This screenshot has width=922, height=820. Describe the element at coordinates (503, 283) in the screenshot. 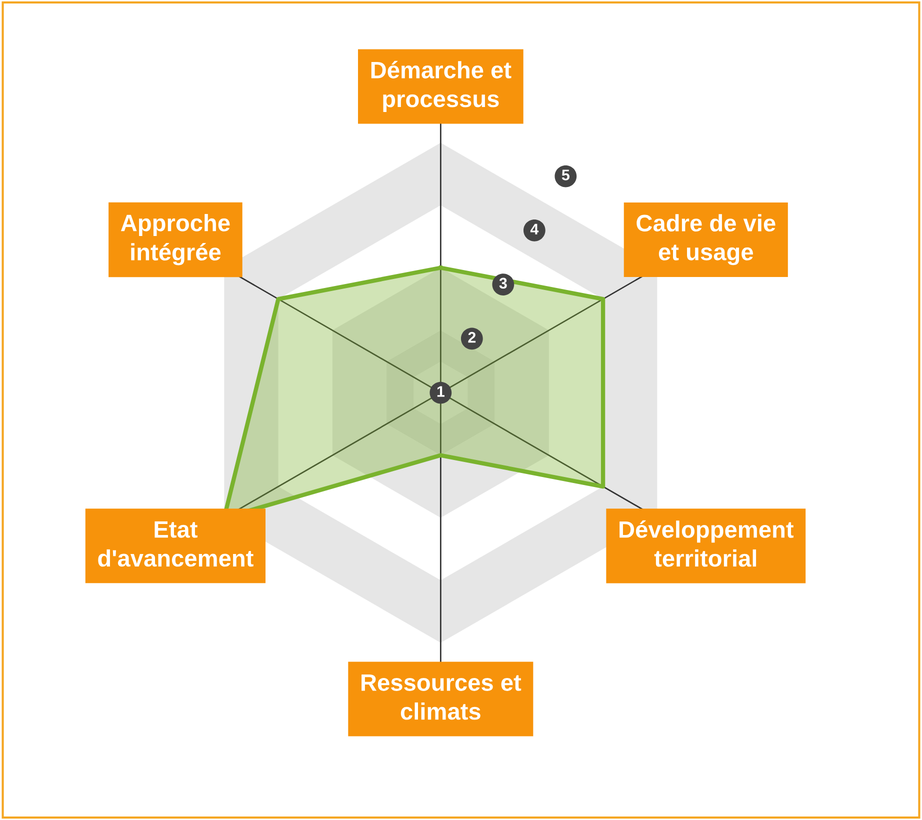

I see `y-tick-label: 3` at that location.